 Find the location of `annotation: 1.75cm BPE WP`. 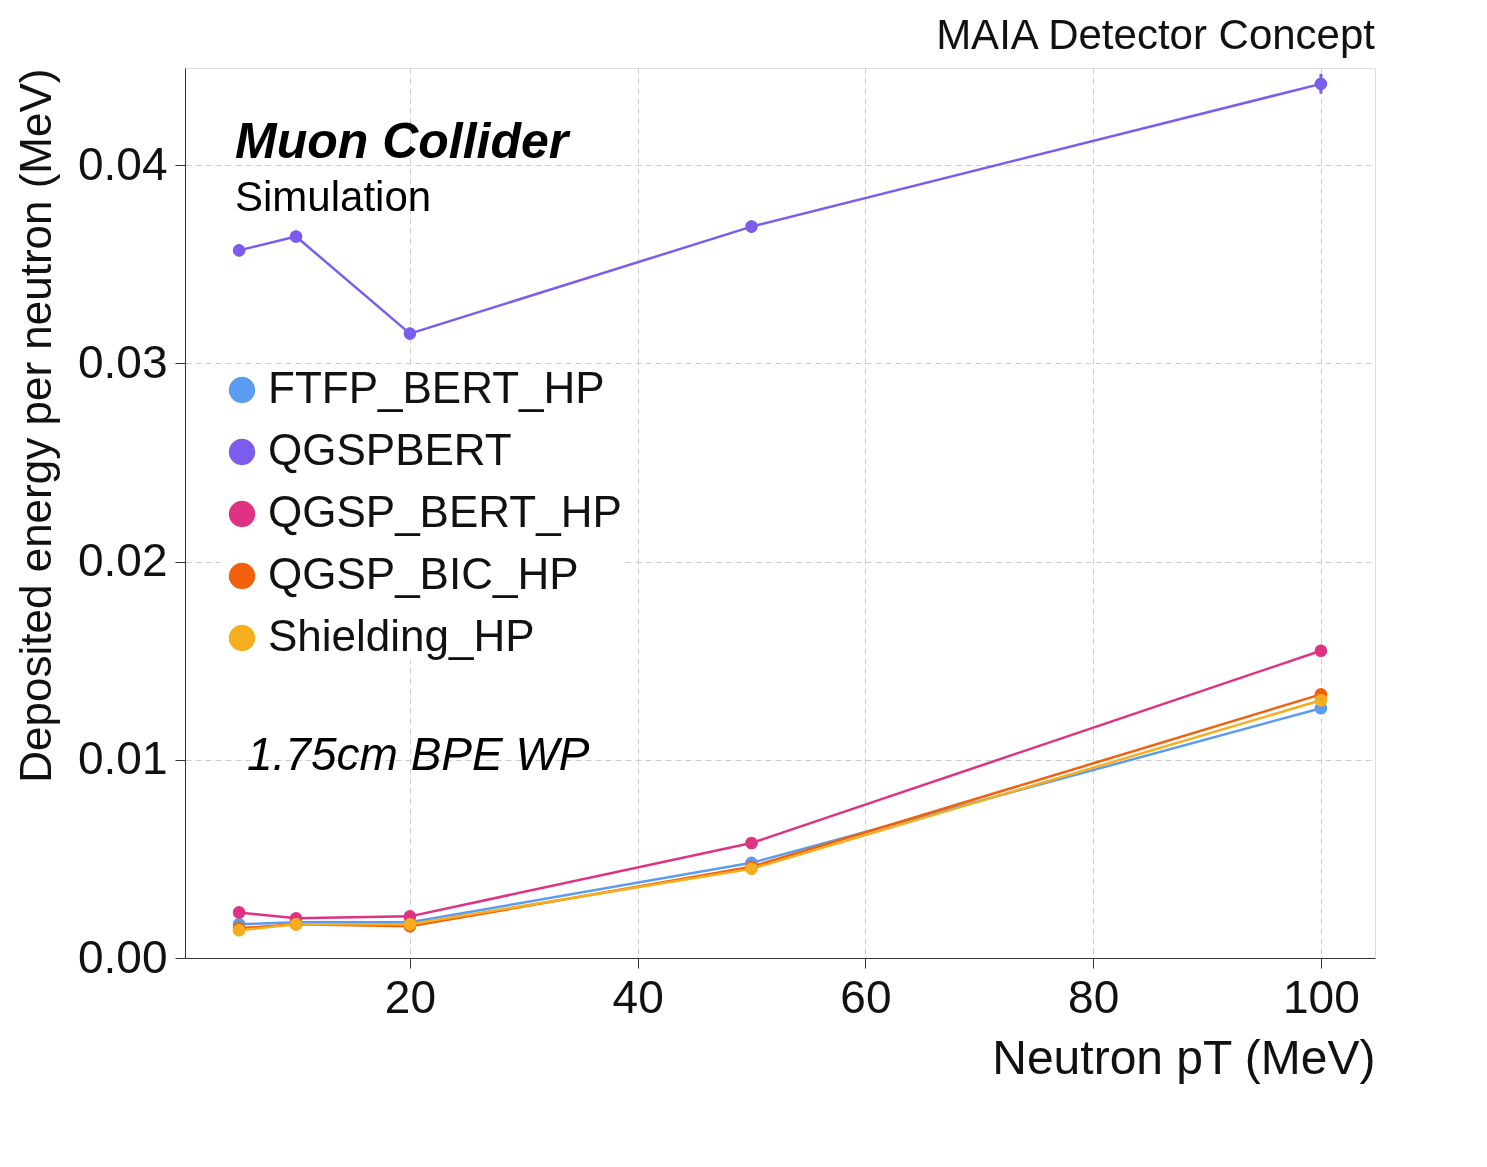

annotation: 1.75cm BPE WP is located at coordinates (418, 754).